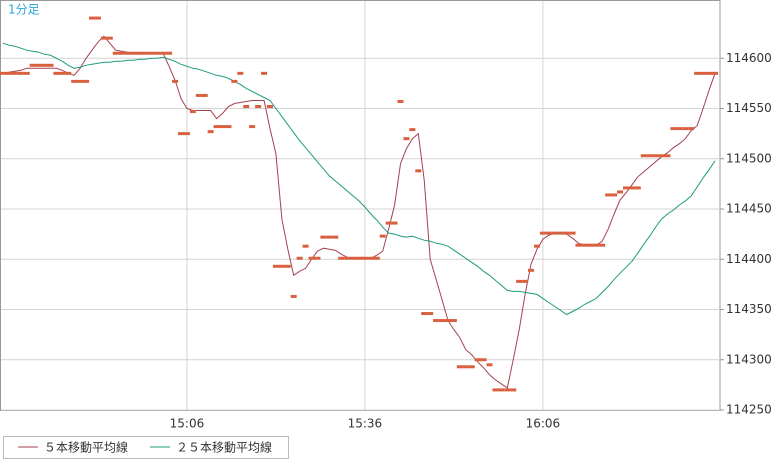 The width and height of the screenshot is (784, 462). I want to click on y-tick-label: 114550, so click(749, 108).